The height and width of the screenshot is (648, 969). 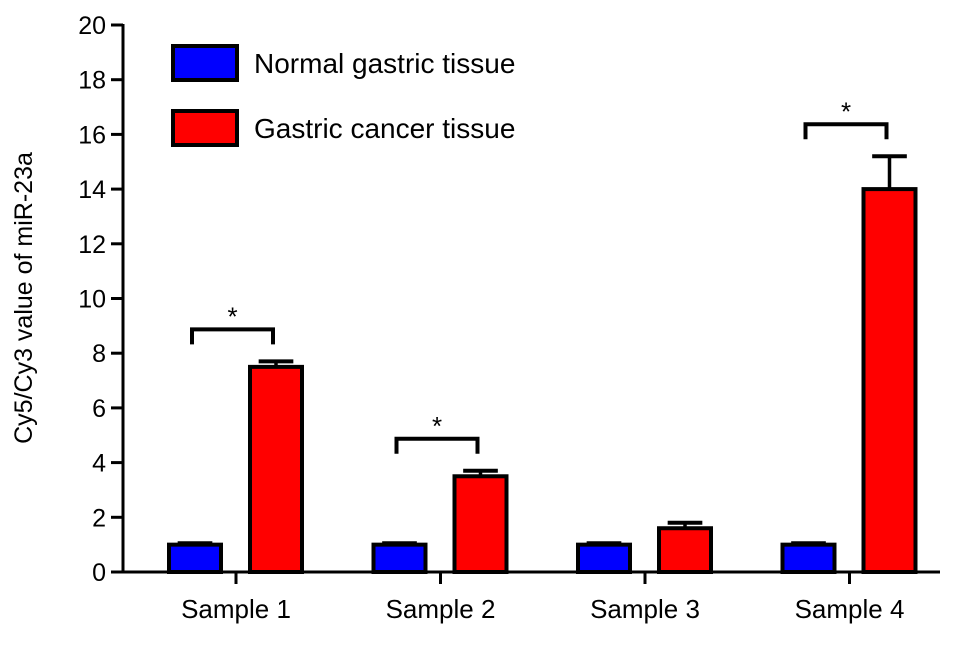 I want to click on y-tick-label: 10, so click(x=92, y=300).